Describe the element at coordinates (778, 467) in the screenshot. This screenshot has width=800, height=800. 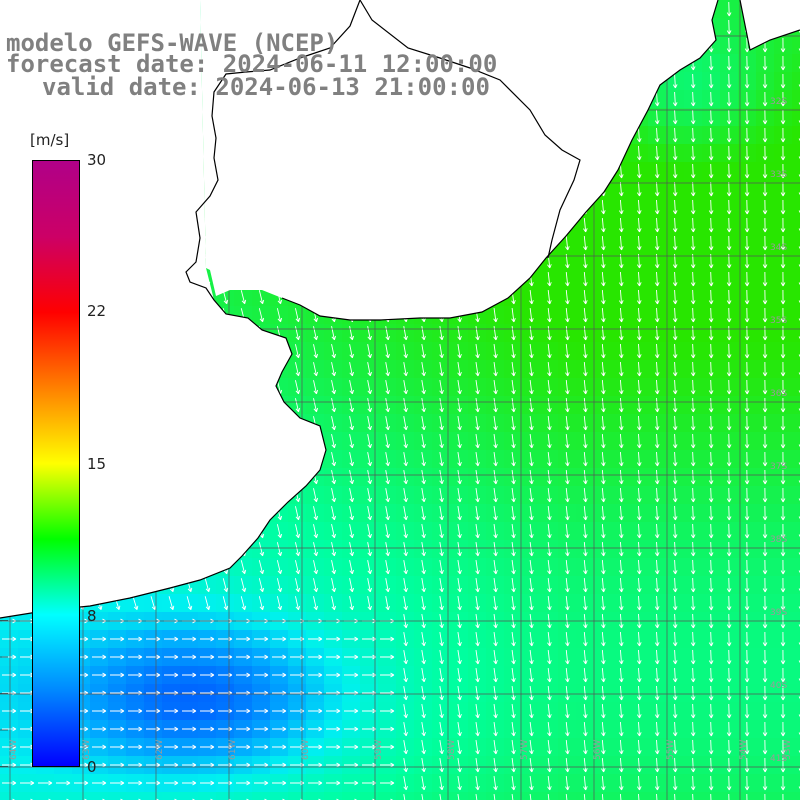
I see `latitude-label: 37S` at that location.